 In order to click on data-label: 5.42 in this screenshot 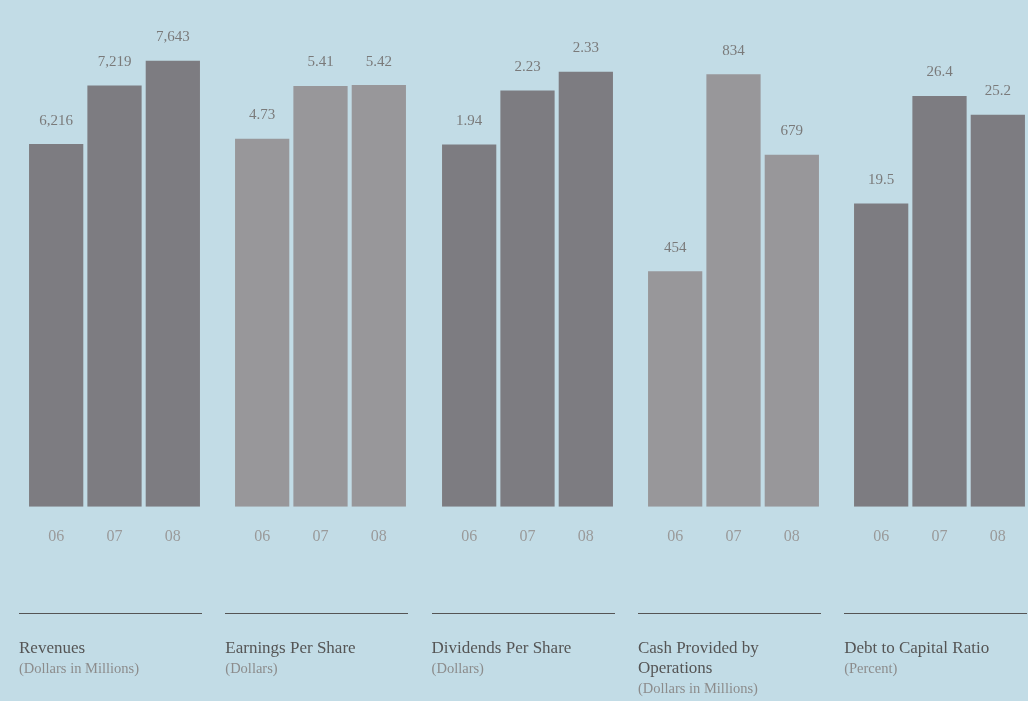, I will do `click(379, 60)`.